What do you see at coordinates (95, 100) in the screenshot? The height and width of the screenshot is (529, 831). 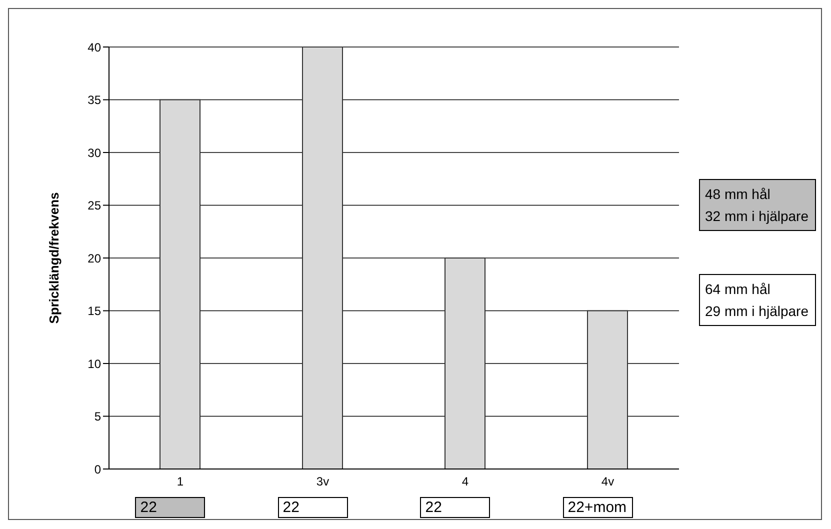 I see `y-tick-label: 35` at bounding box center [95, 100].